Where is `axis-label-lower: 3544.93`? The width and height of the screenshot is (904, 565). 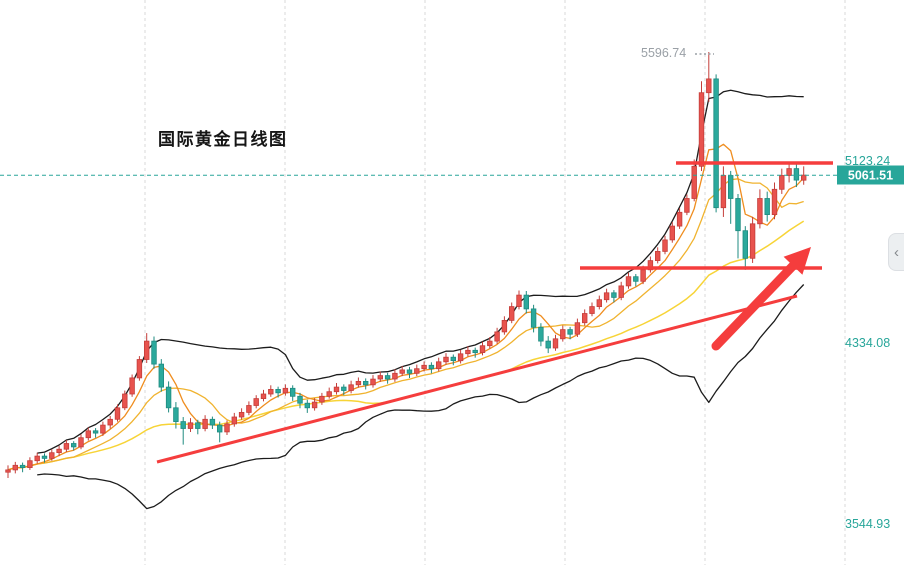
axis-label-lower: 3544.93 is located at coordinates (868, 524).